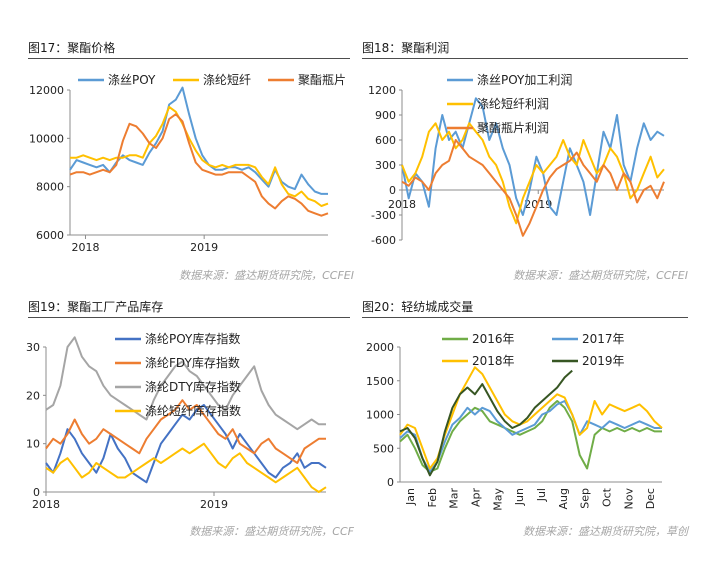 Image resolution: width=715 pixels, height=565 pixels. I want to click on y-tick-label: 300, so click(385, 165).